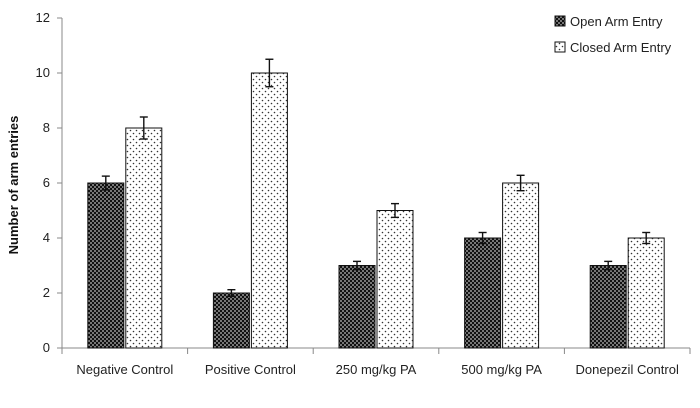  I want to click on category-label: Negative Control, so click(124, 369).